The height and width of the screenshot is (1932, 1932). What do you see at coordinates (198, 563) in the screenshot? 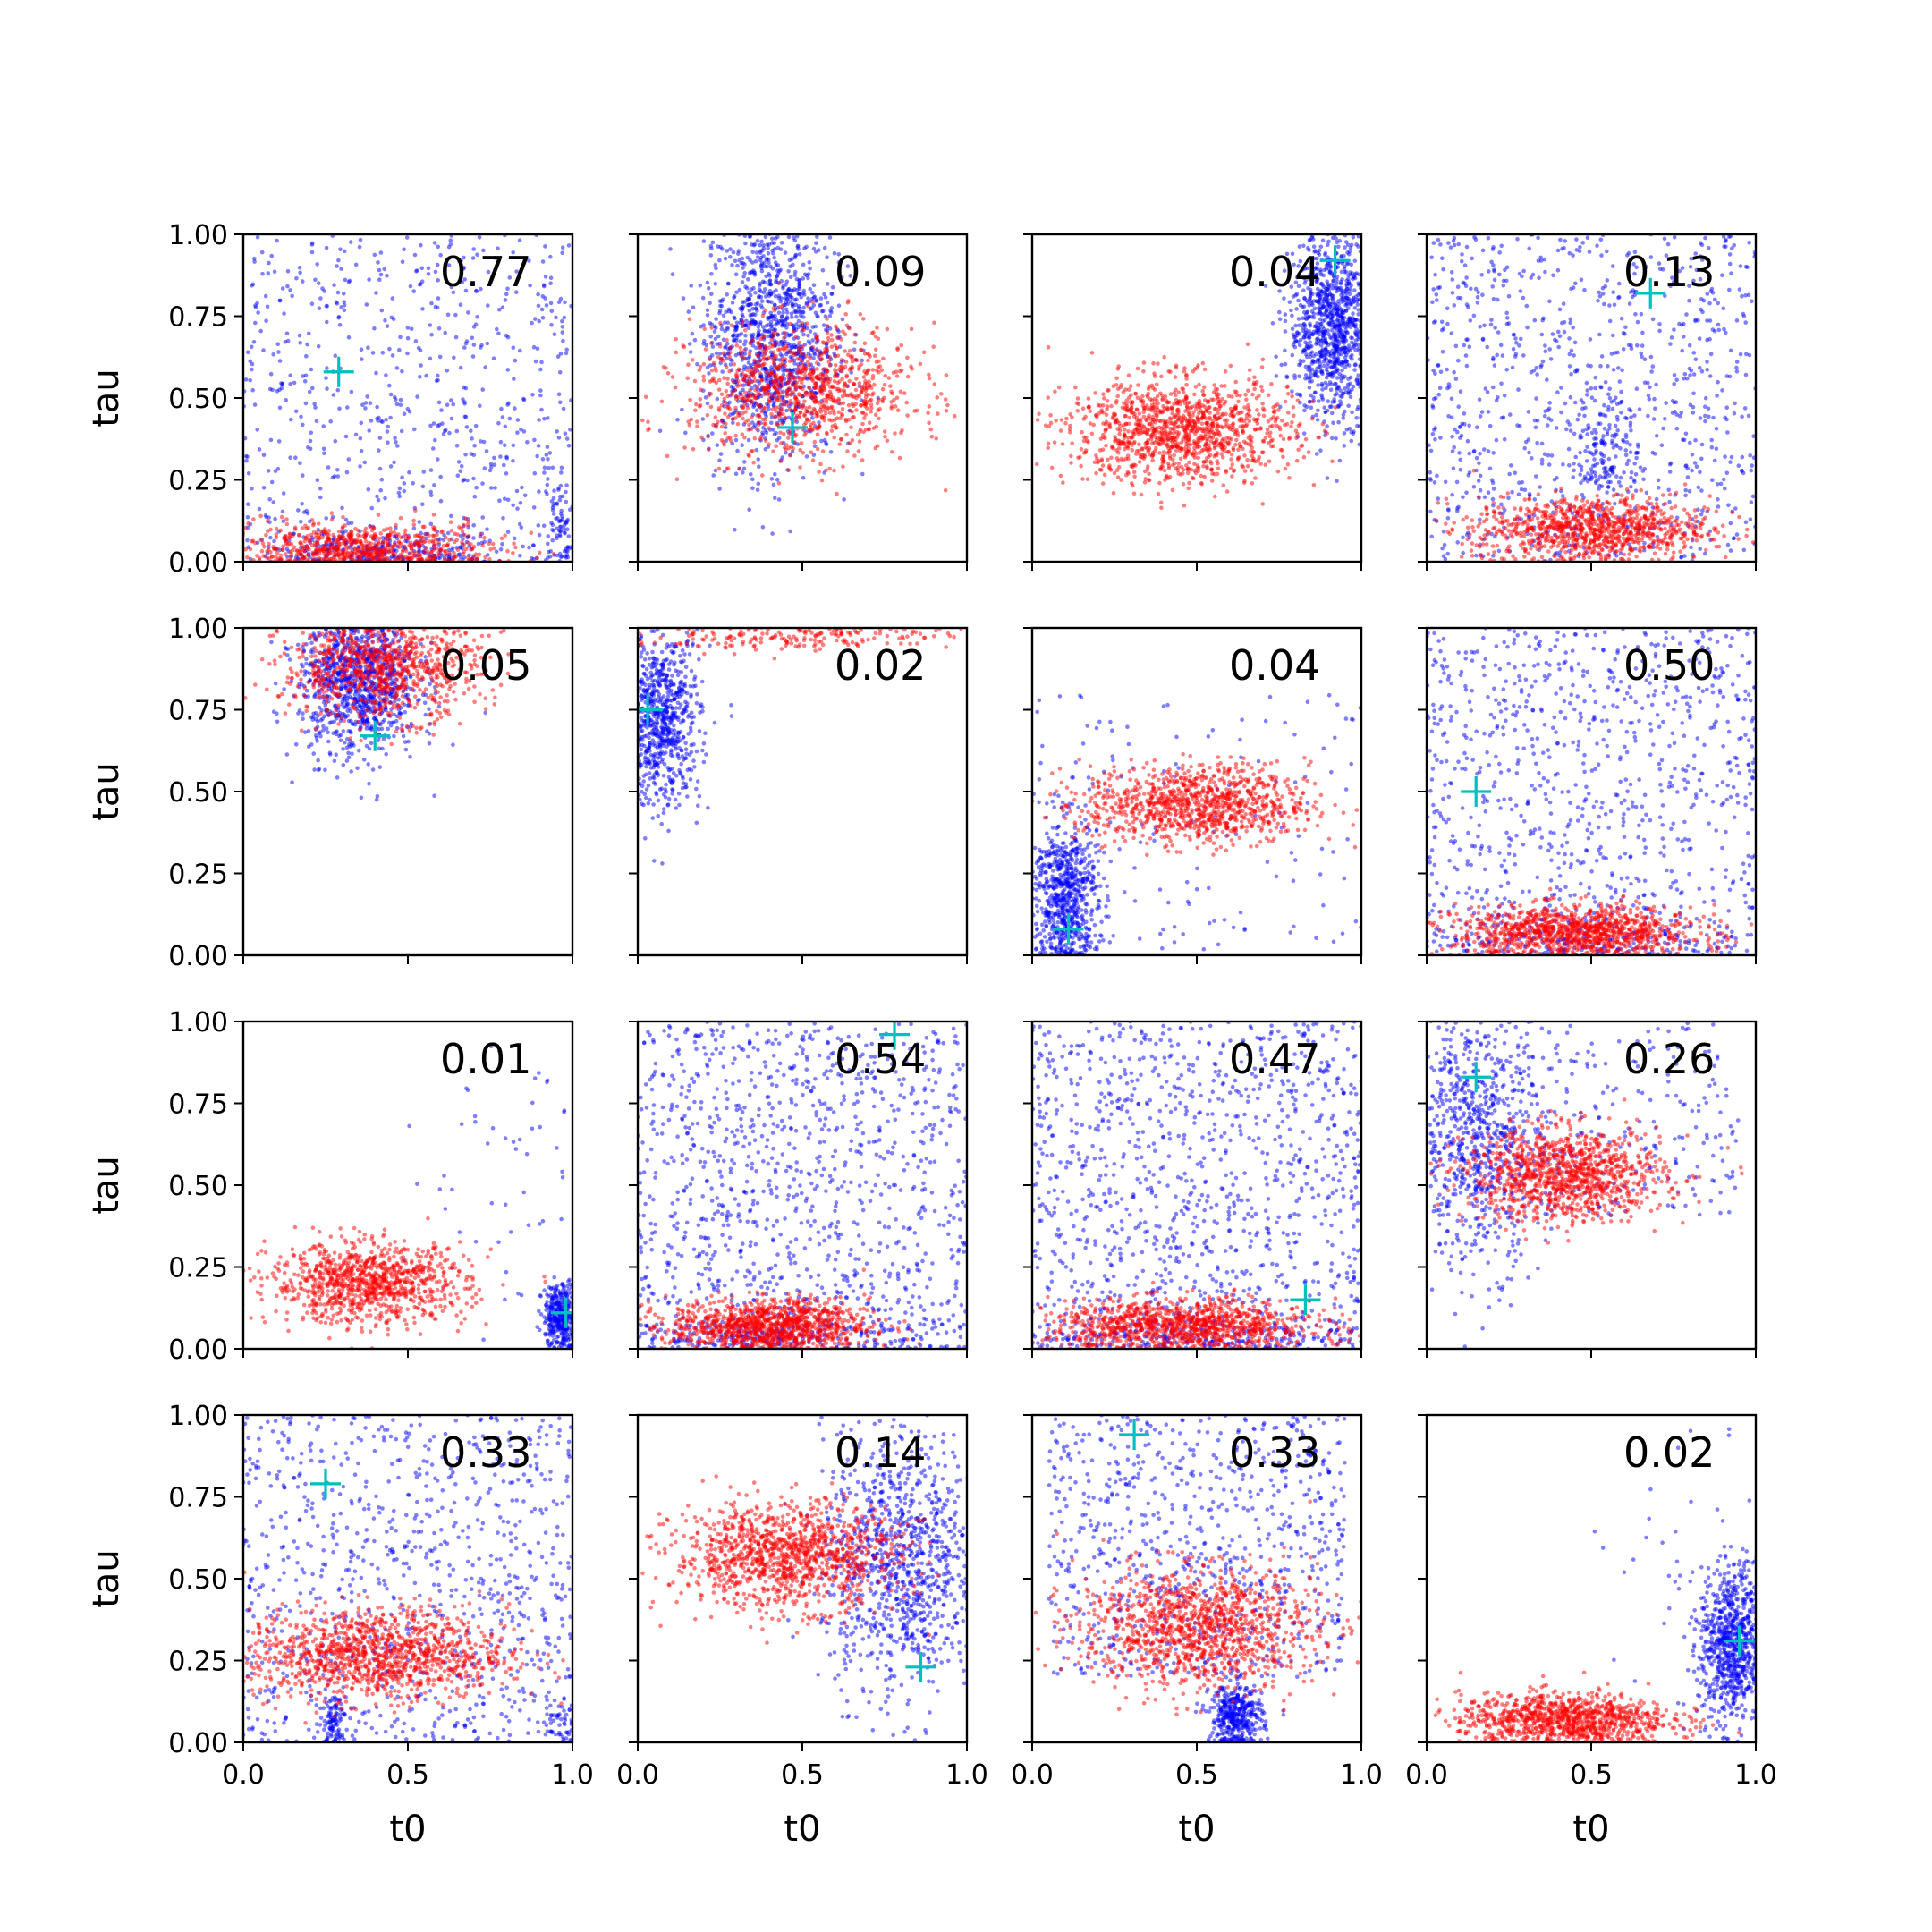
I see `y-tick-label: 0.00` at bounding box center [198, 563].